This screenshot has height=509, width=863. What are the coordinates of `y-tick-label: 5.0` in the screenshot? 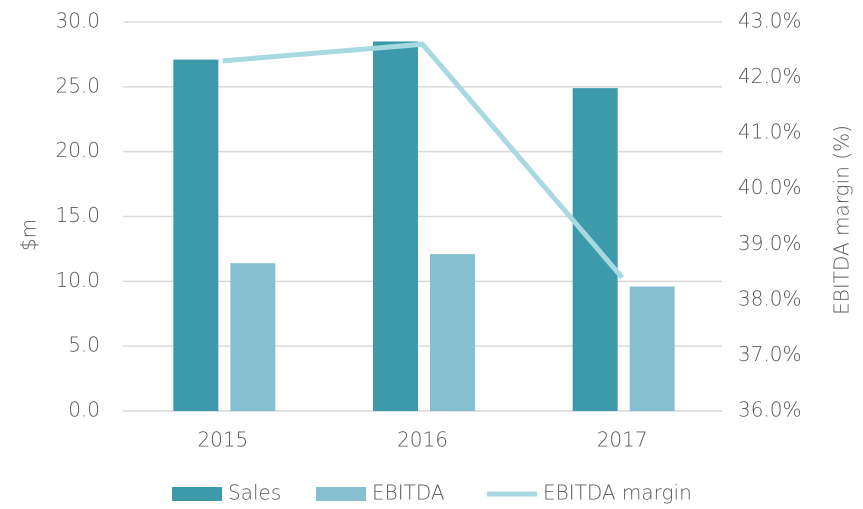 It's located at (84, 345).